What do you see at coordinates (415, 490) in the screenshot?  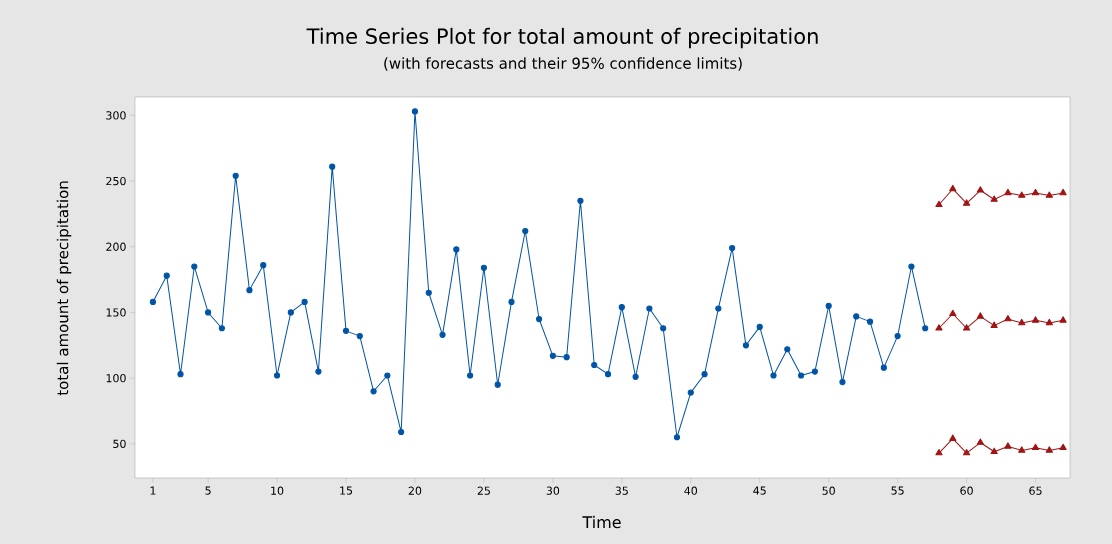 I see `x-tick-label: 20` at bounding box center [415, 490].